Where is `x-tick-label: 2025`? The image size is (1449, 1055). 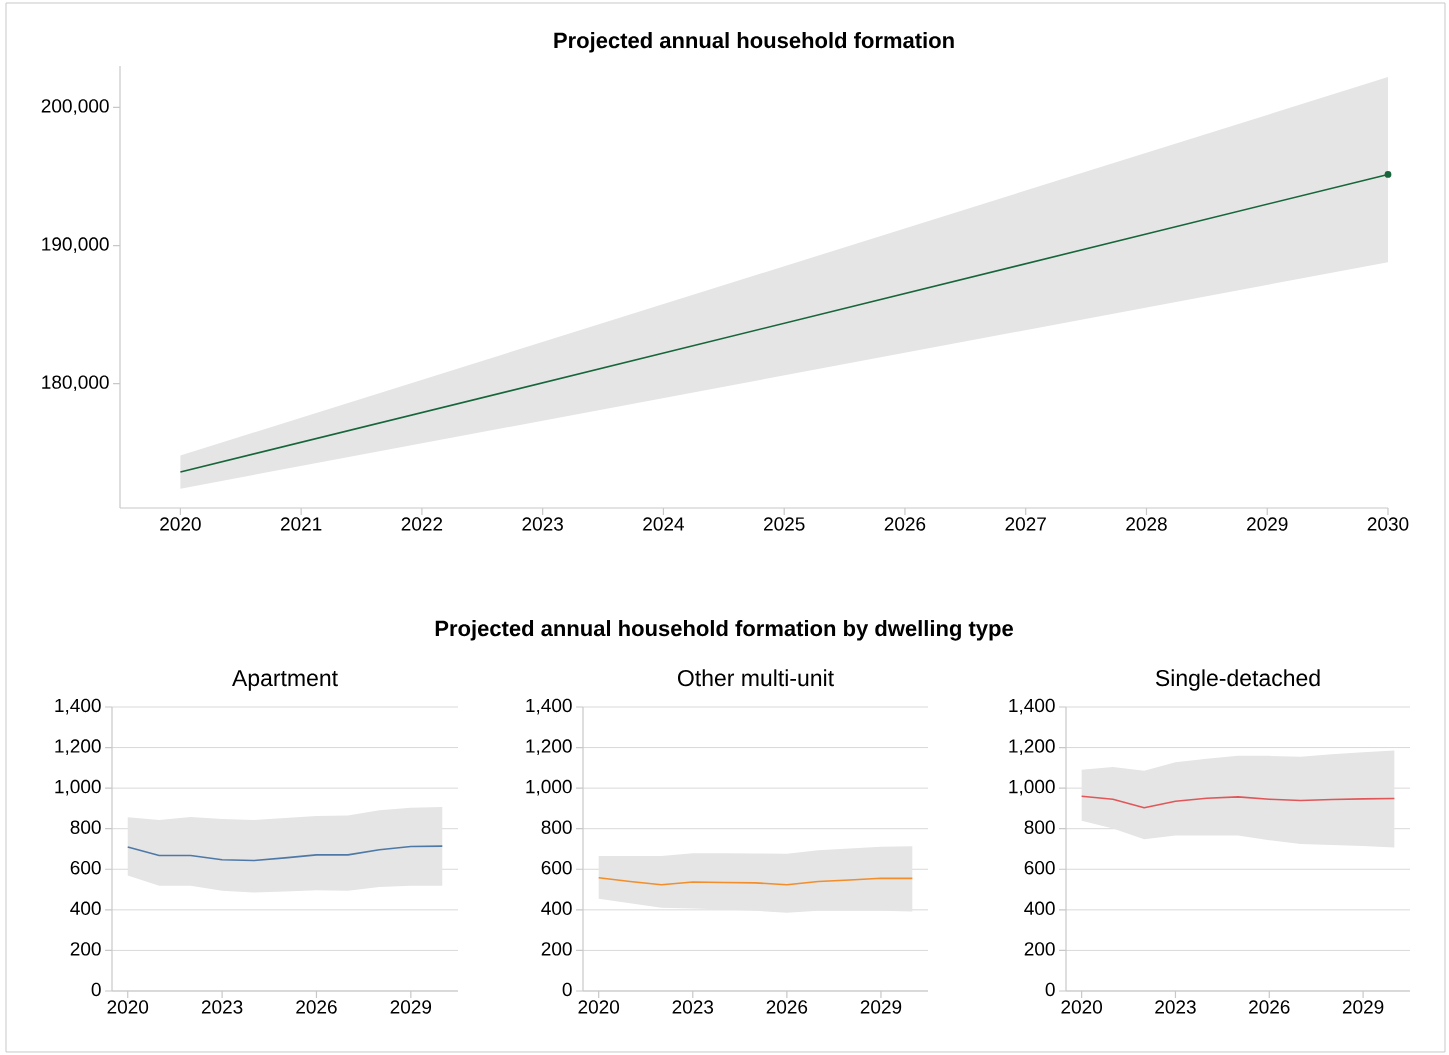
x-tick-label: 2025 is located at coordinates (784, 524).